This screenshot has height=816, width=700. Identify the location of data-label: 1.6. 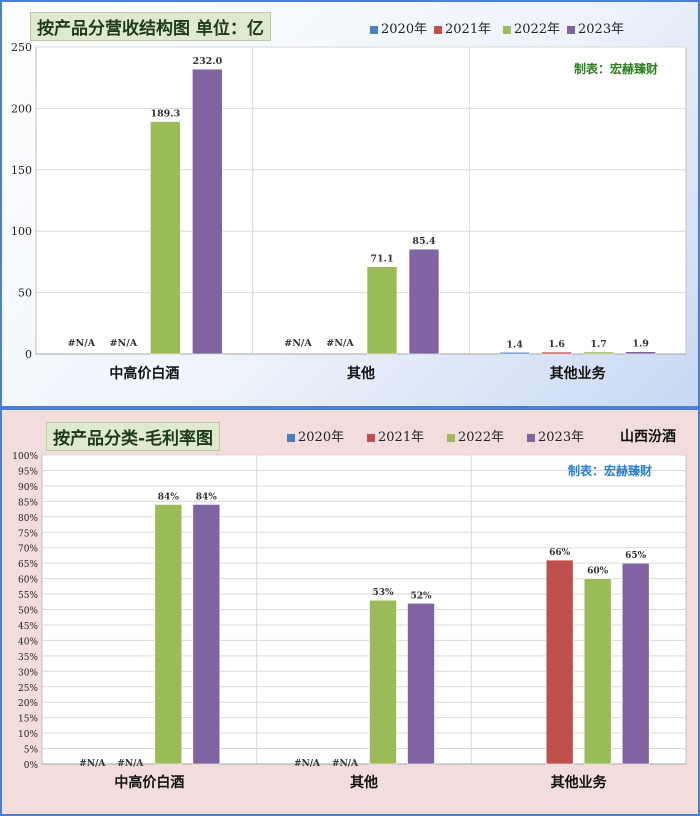
(556, 344).